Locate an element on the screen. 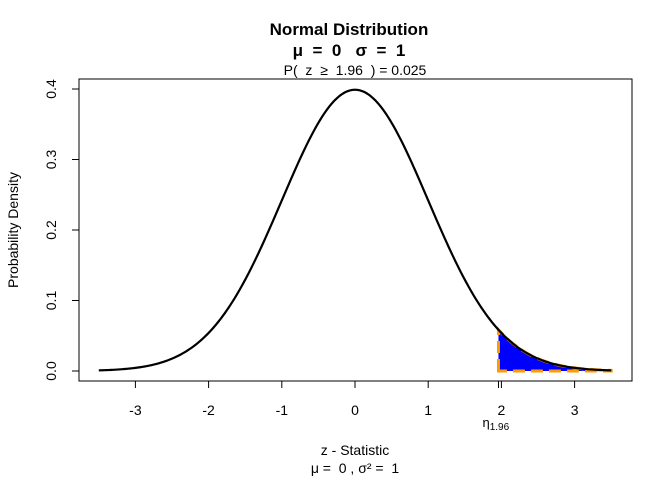 The height and width of the screenshot is (480, 672). chart-subtitle: μ = 0 σ = 1 is located at coordinates (349, 50).